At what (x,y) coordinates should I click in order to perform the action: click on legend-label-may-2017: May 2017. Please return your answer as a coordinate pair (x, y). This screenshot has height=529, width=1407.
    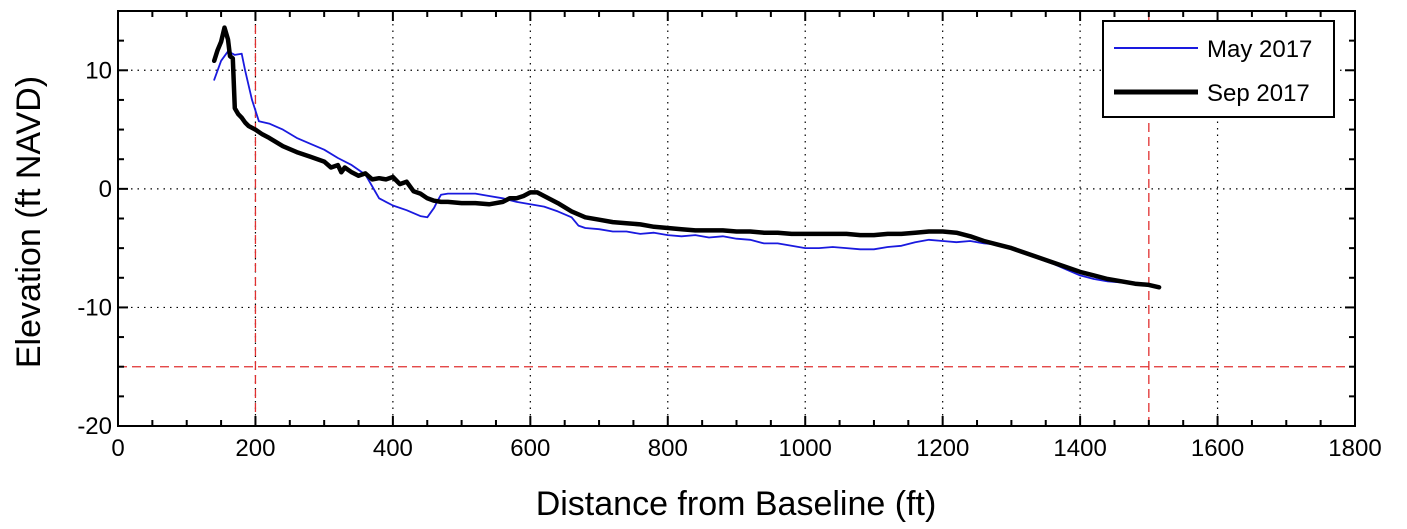
    Looking at the image, I should click on (1259, 49).